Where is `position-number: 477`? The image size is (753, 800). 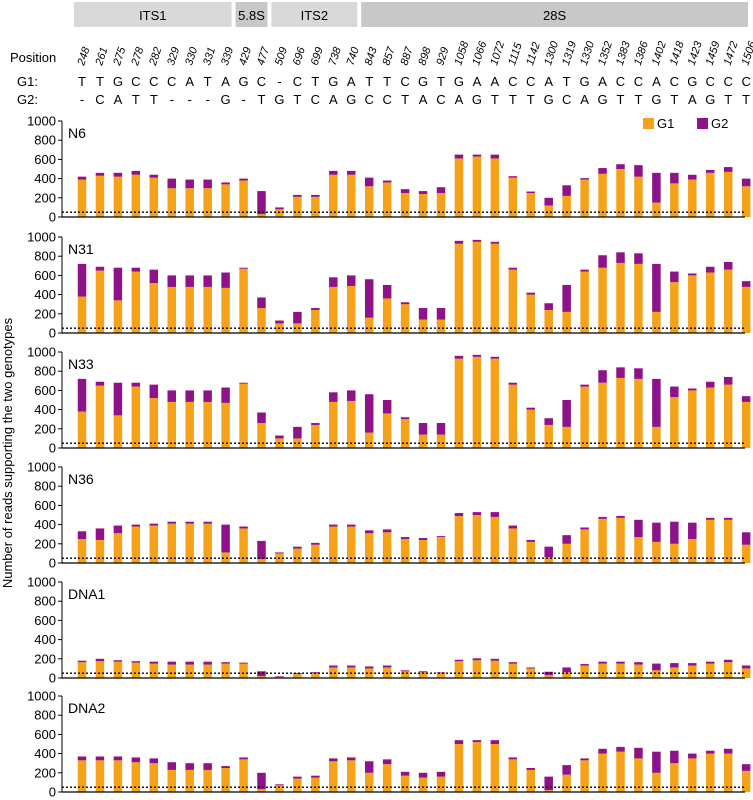 position-number: 477 is located at coordinates (263, 56).